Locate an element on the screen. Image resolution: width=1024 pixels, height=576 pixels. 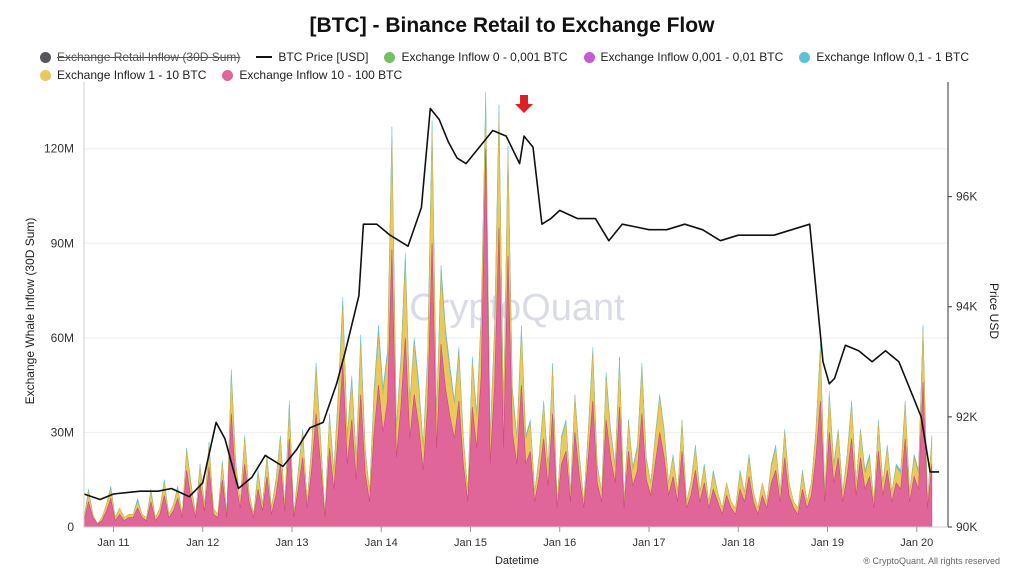
annotation is located at coordinates (524, 104).